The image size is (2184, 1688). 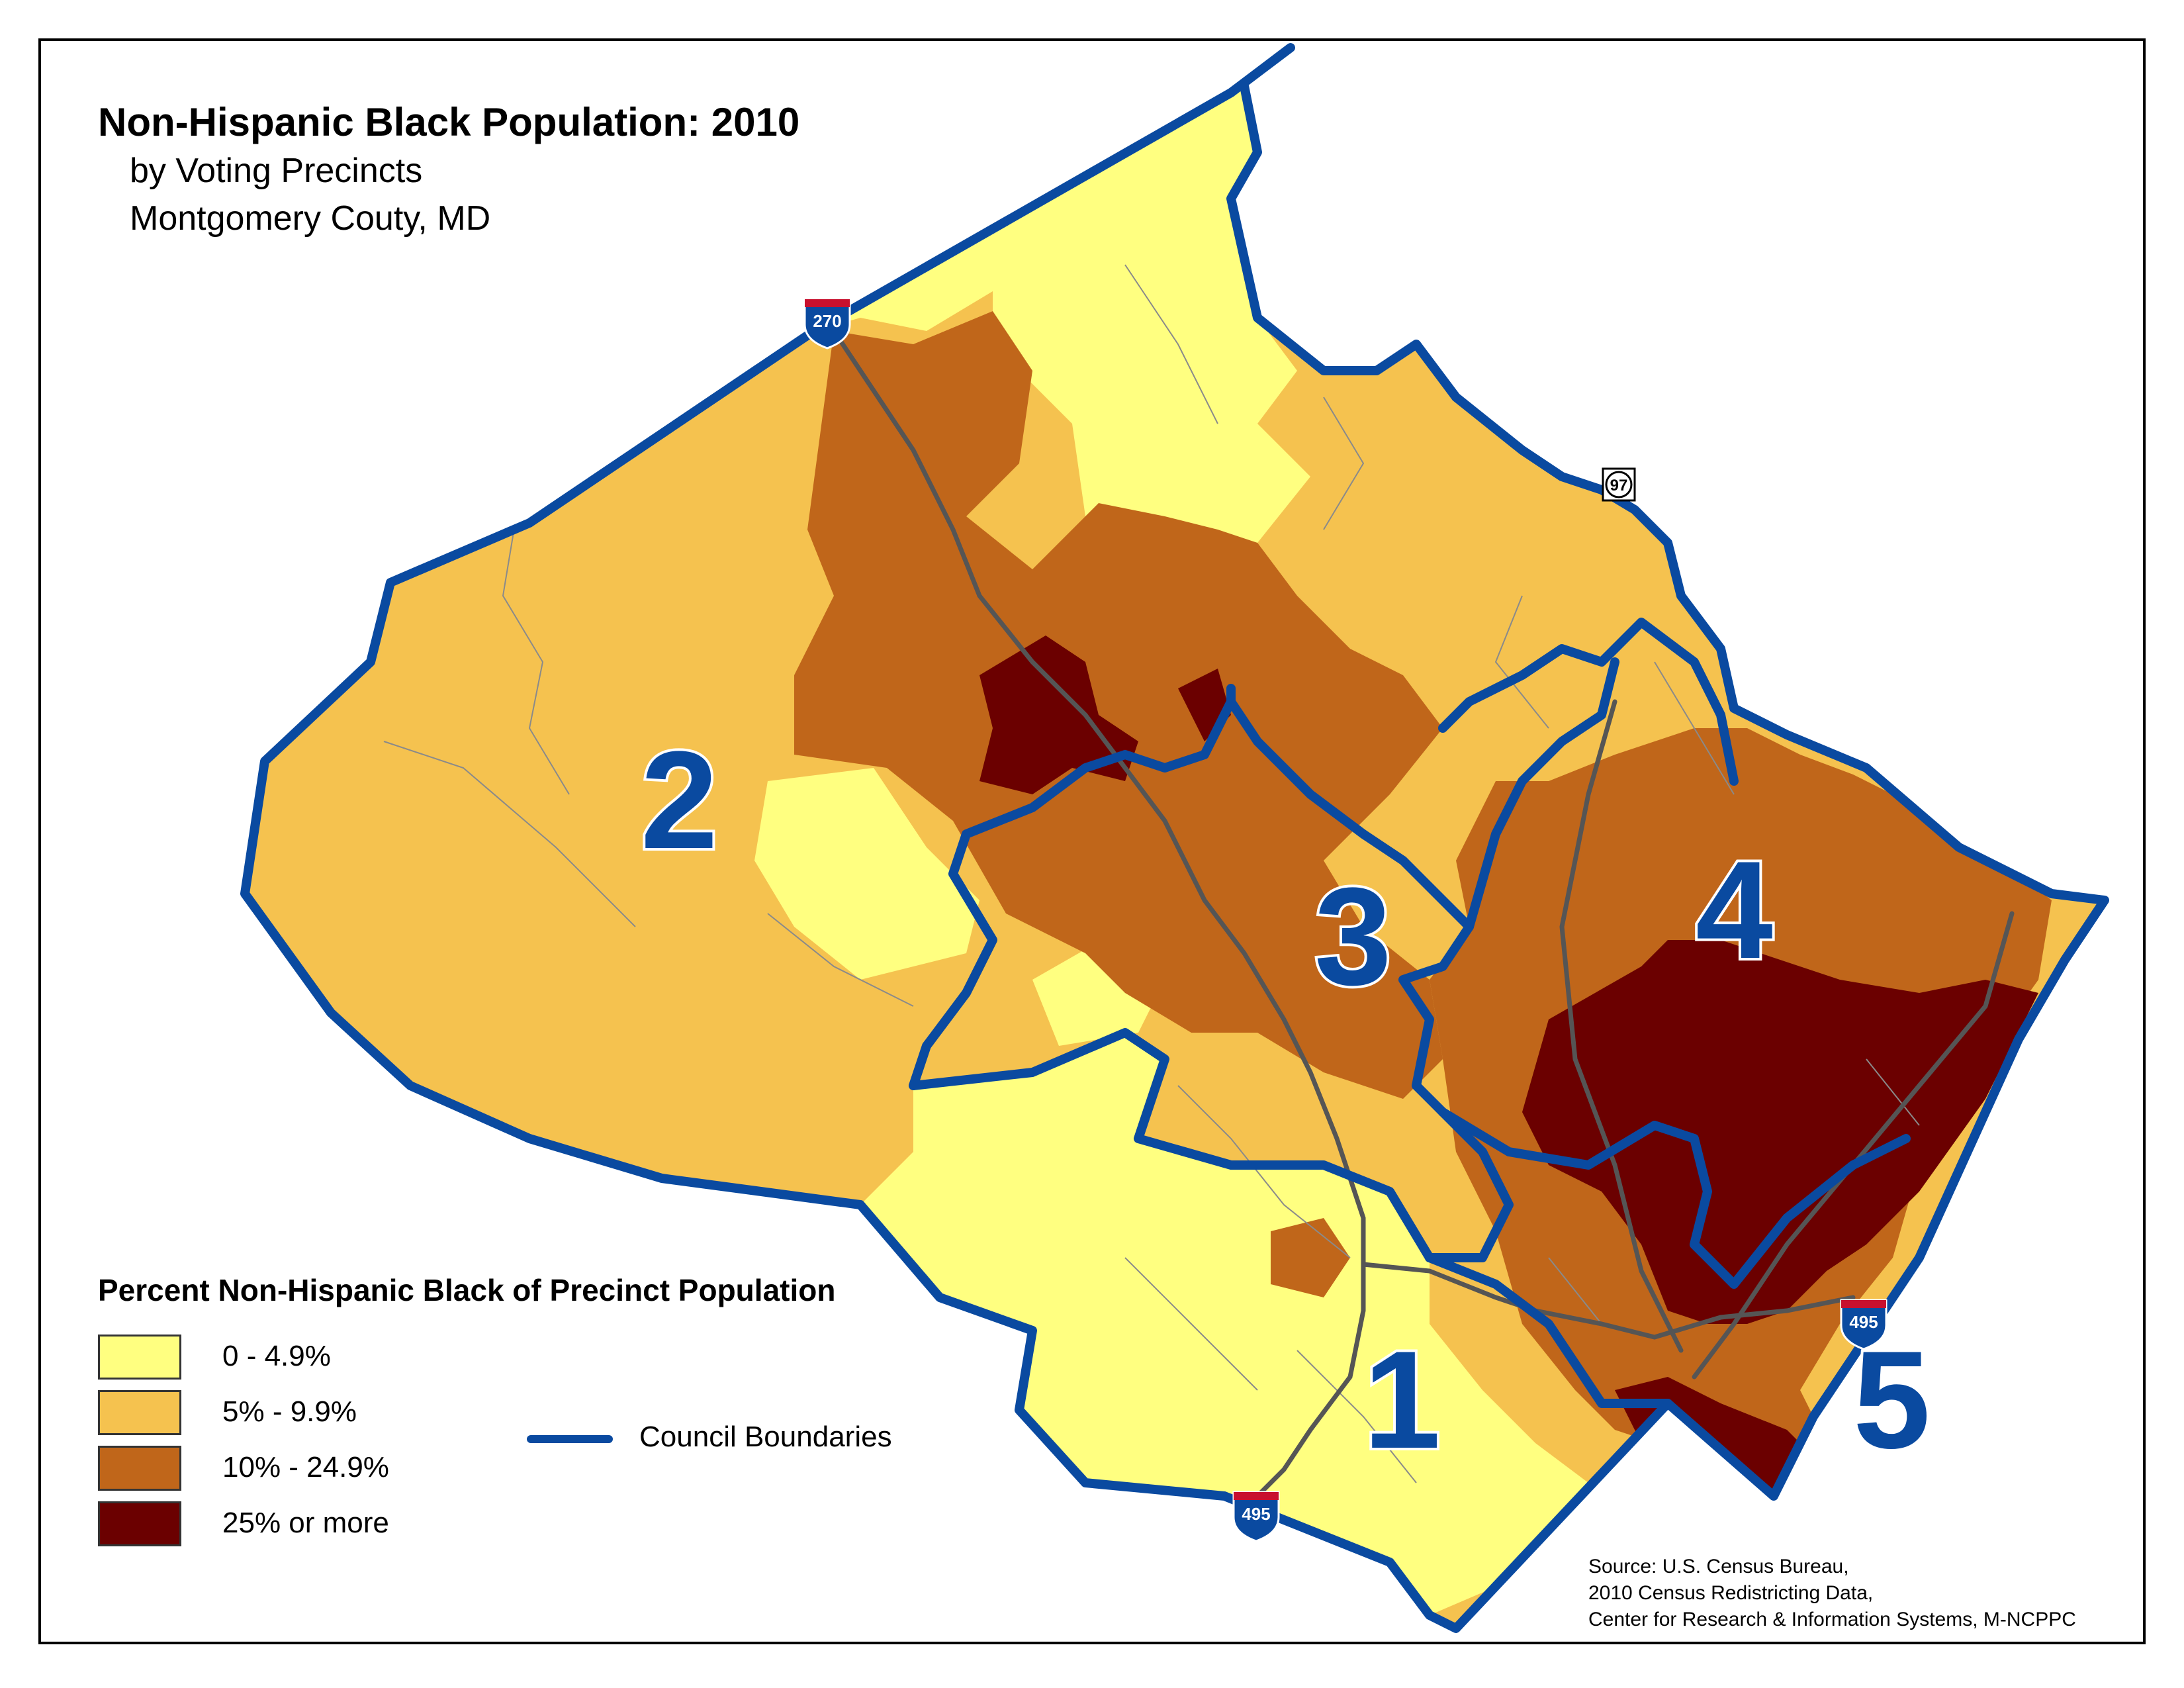 What do you see at coordinates (305, 1523) in the screenshot?
I see `legend-label-25-plus: 25% or more` at bounding box center [305, 1523].